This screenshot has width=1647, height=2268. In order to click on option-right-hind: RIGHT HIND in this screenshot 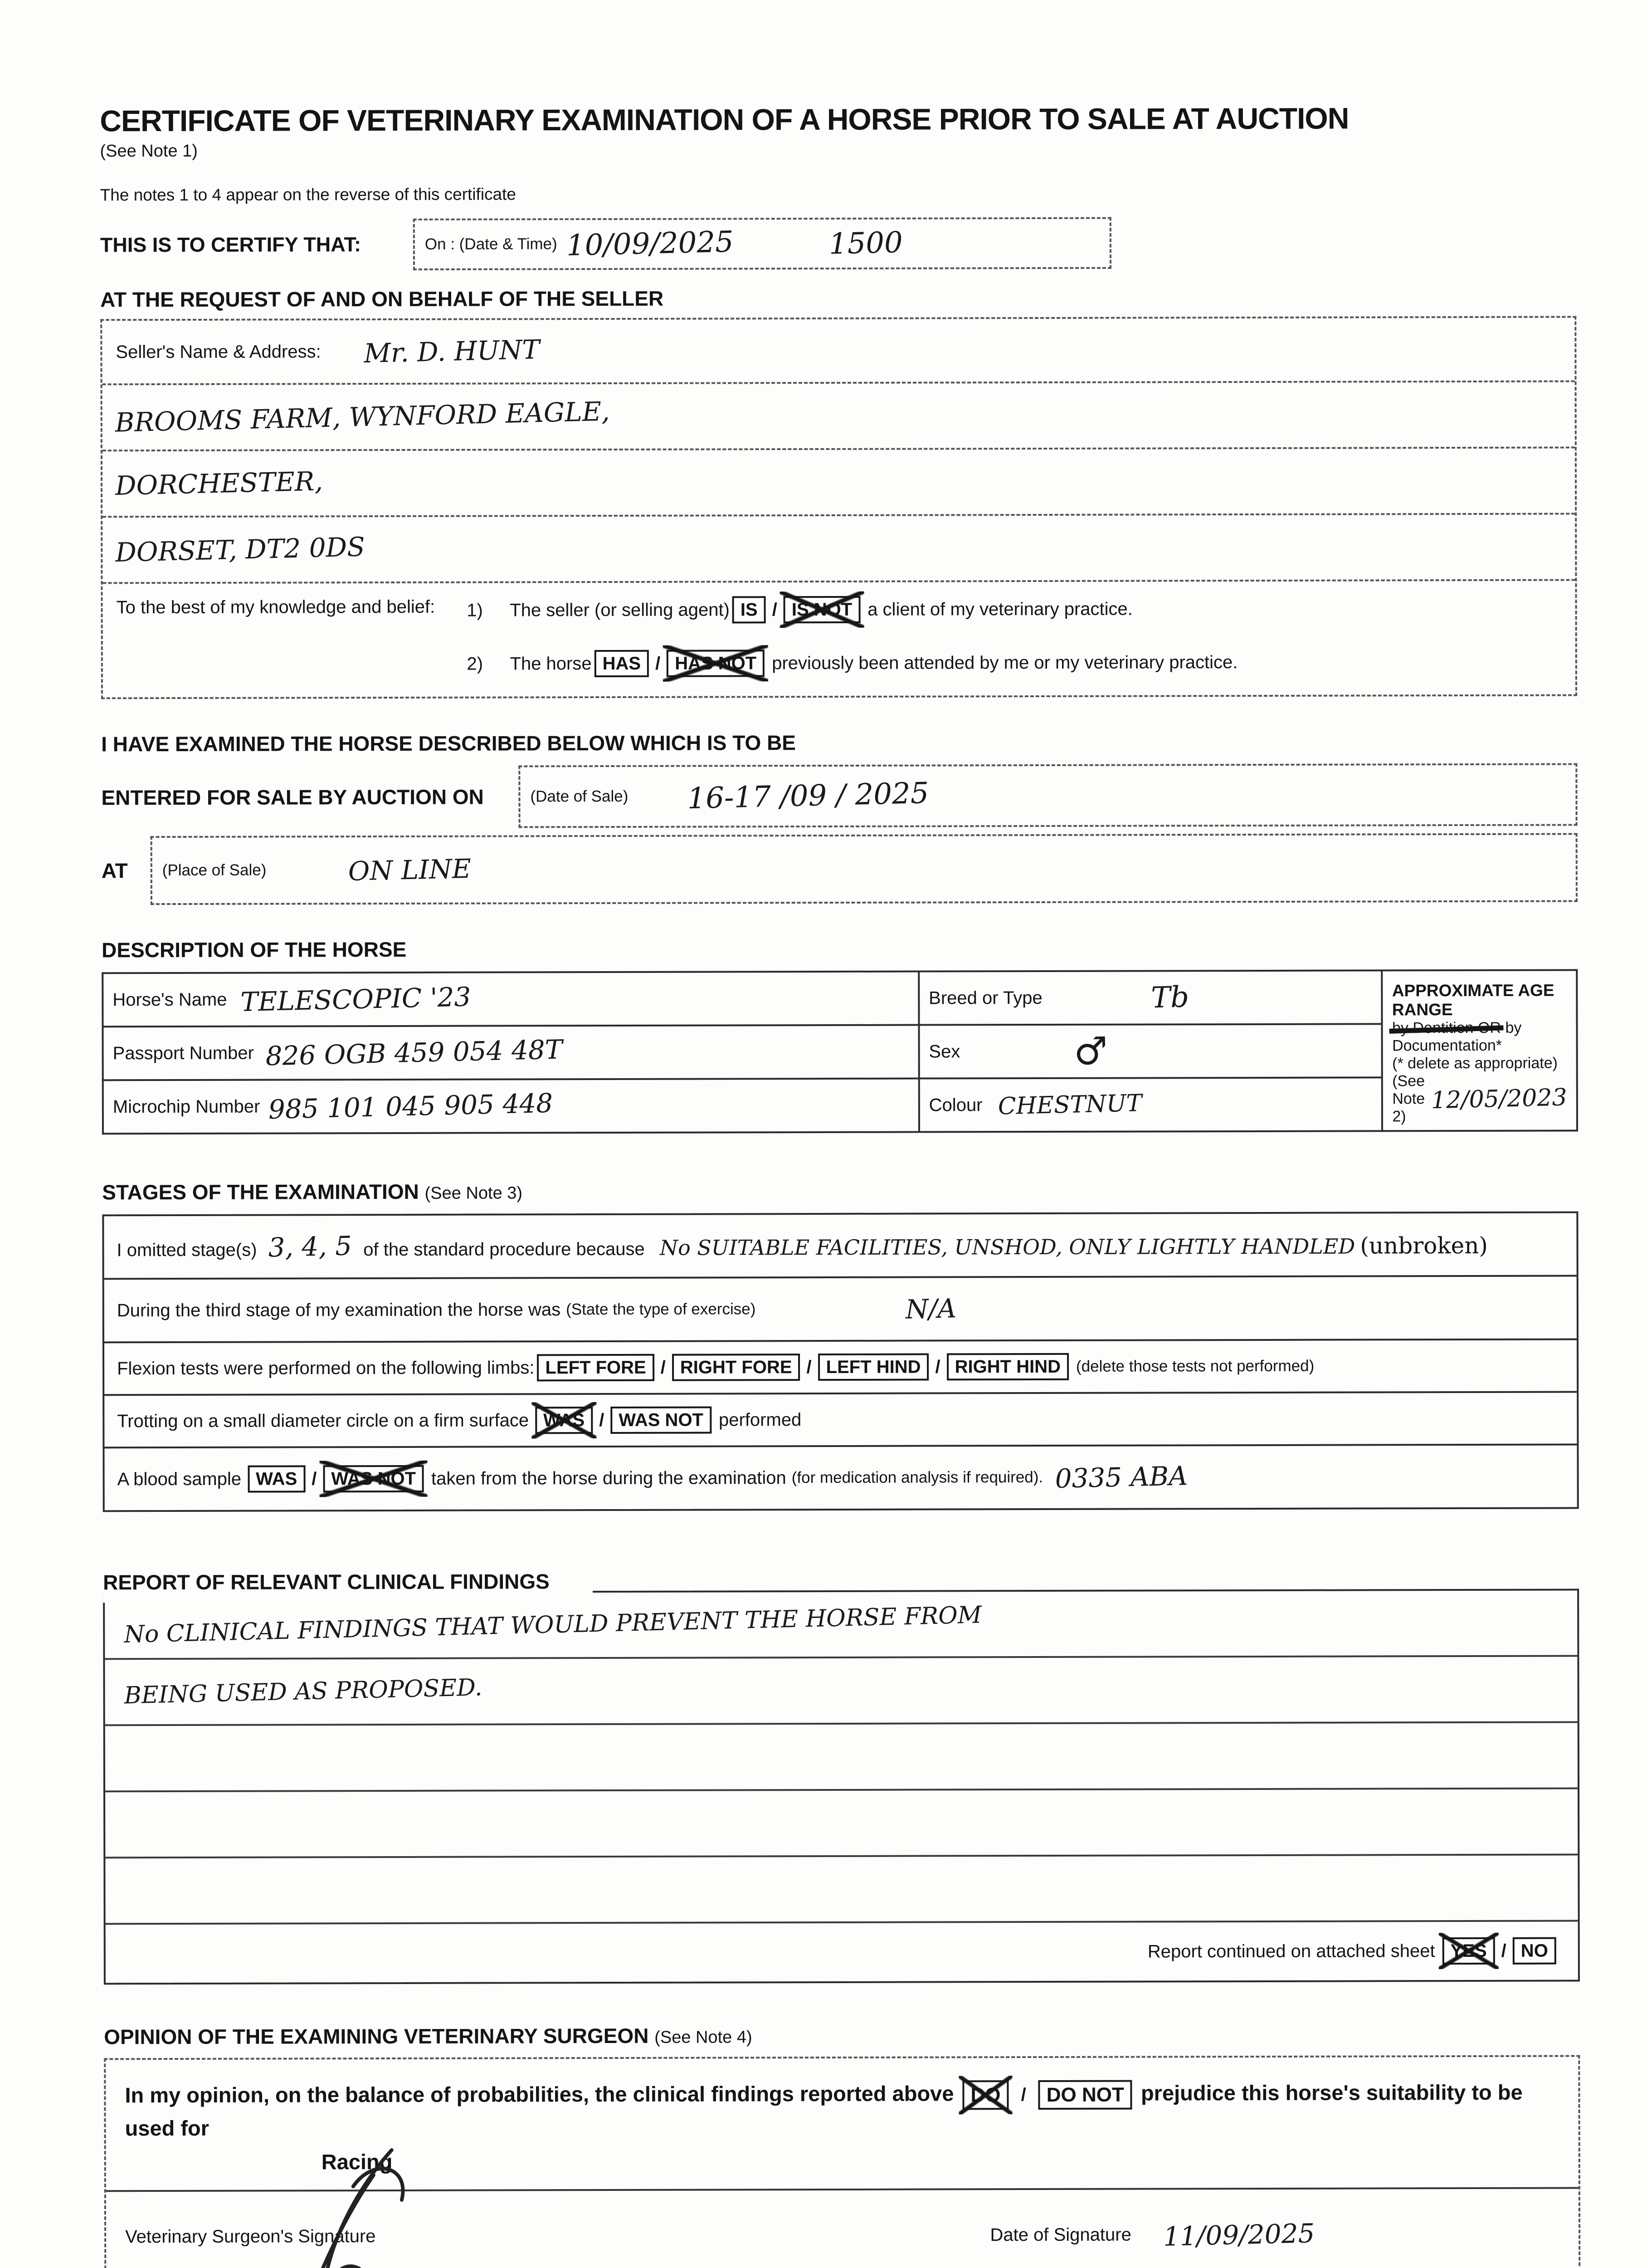, I will do `click(1008, 1367)`.